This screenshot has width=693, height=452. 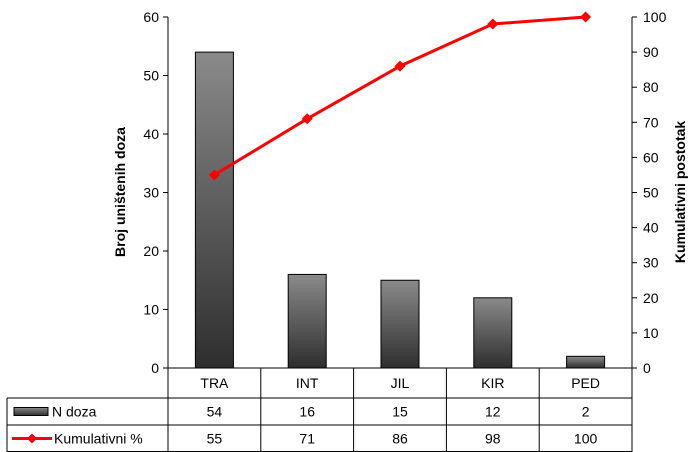 I want to click on y-right-tick-label: 0, so click(x=647, y=368).